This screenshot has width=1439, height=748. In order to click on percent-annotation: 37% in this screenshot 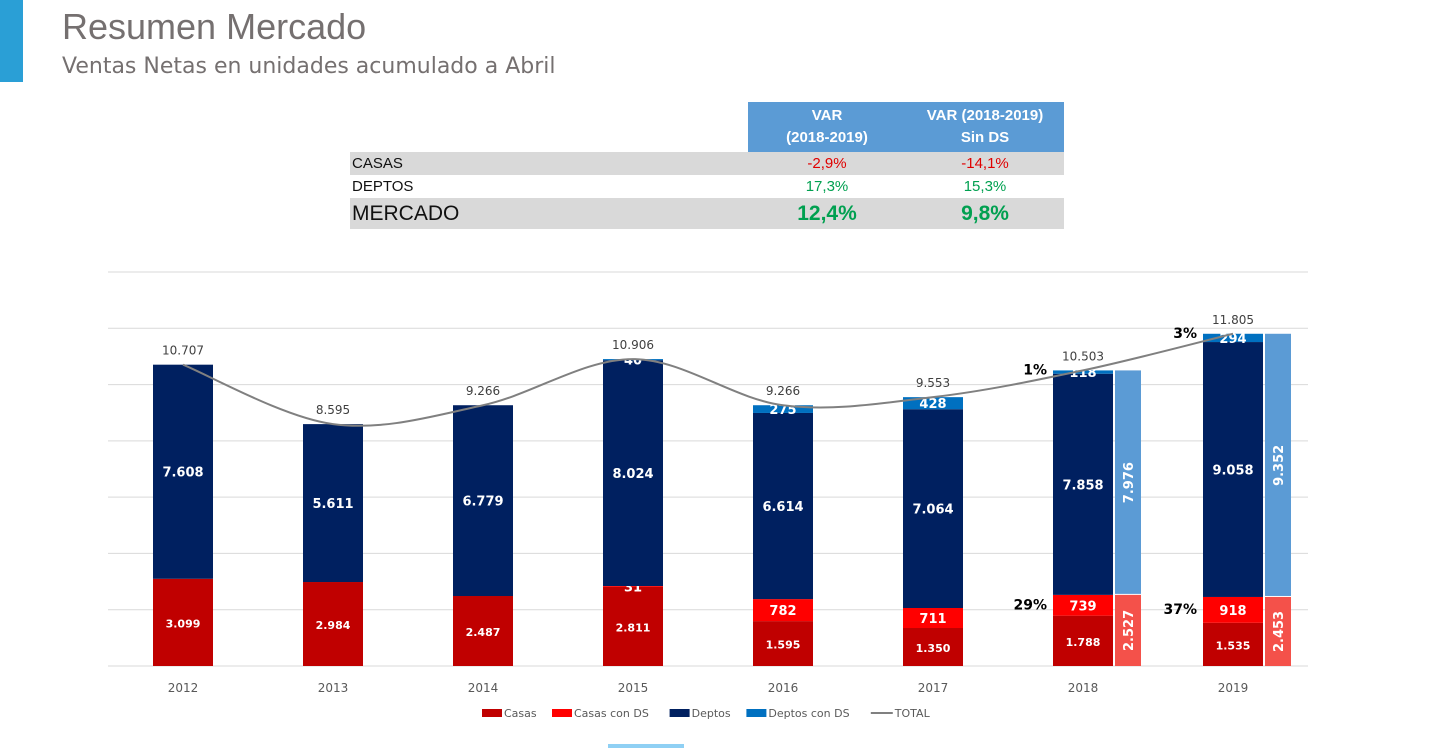, I will do `click(1180, 610)`.